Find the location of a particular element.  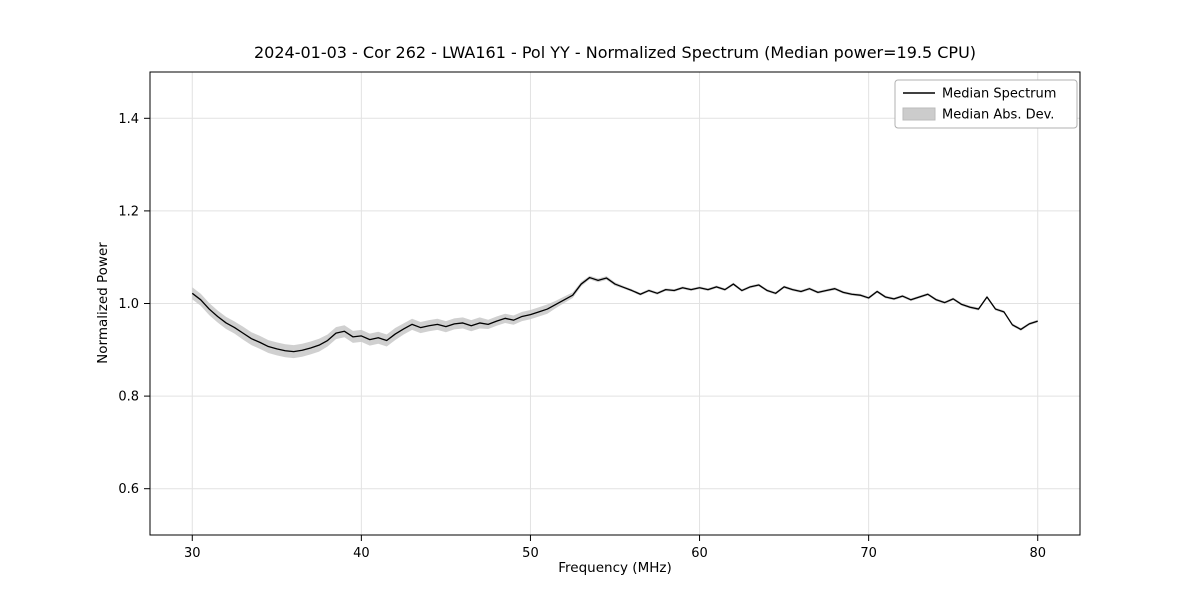

y-tick-label: 1.2 is located at coordinates (128, 211).